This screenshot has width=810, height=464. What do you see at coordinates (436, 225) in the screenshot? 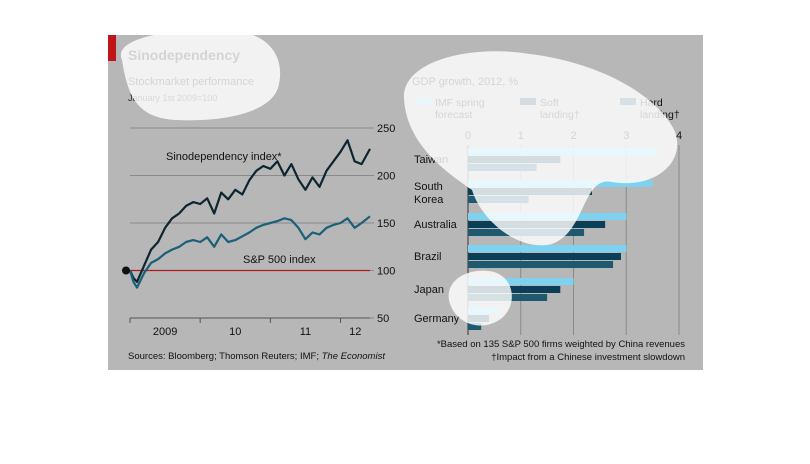
I see `gdp-category-label: Australia` at bounding box center [436, 225].